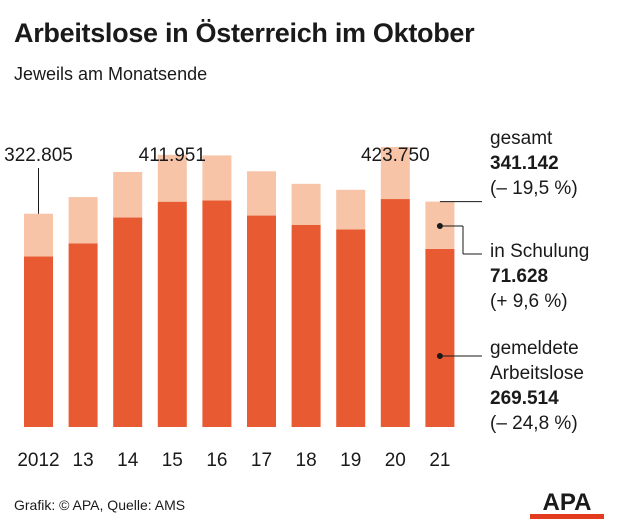 This screenshot has width=620, height=528. What do you see at coordinates (261, 460) in the screenshot?
I see `x-tick-label: 17` at bounding box center [261, 460].